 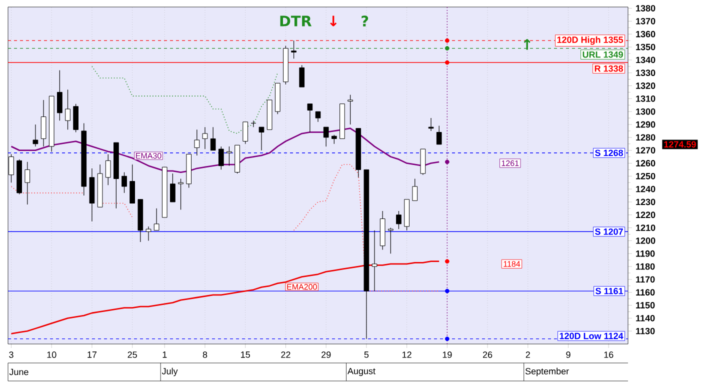 What do you see at coordinates (680, 144) in the screenshot?
I see `text: 1274.59` at bounding box center [680, 144].